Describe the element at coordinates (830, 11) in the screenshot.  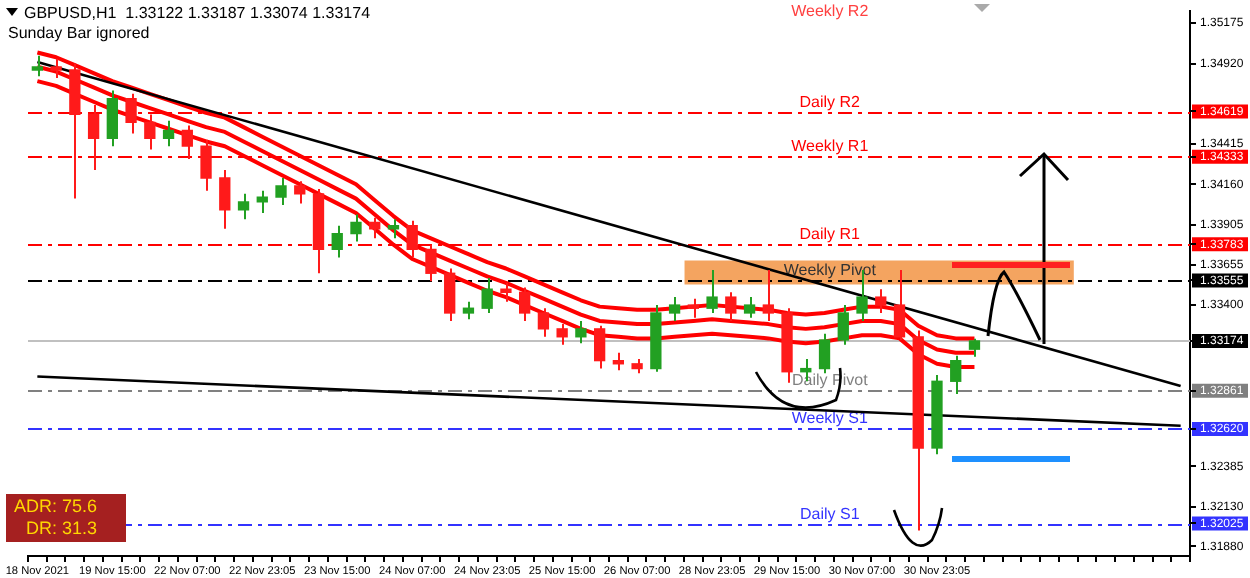
I see `annotation: Weekly R2` at that location.